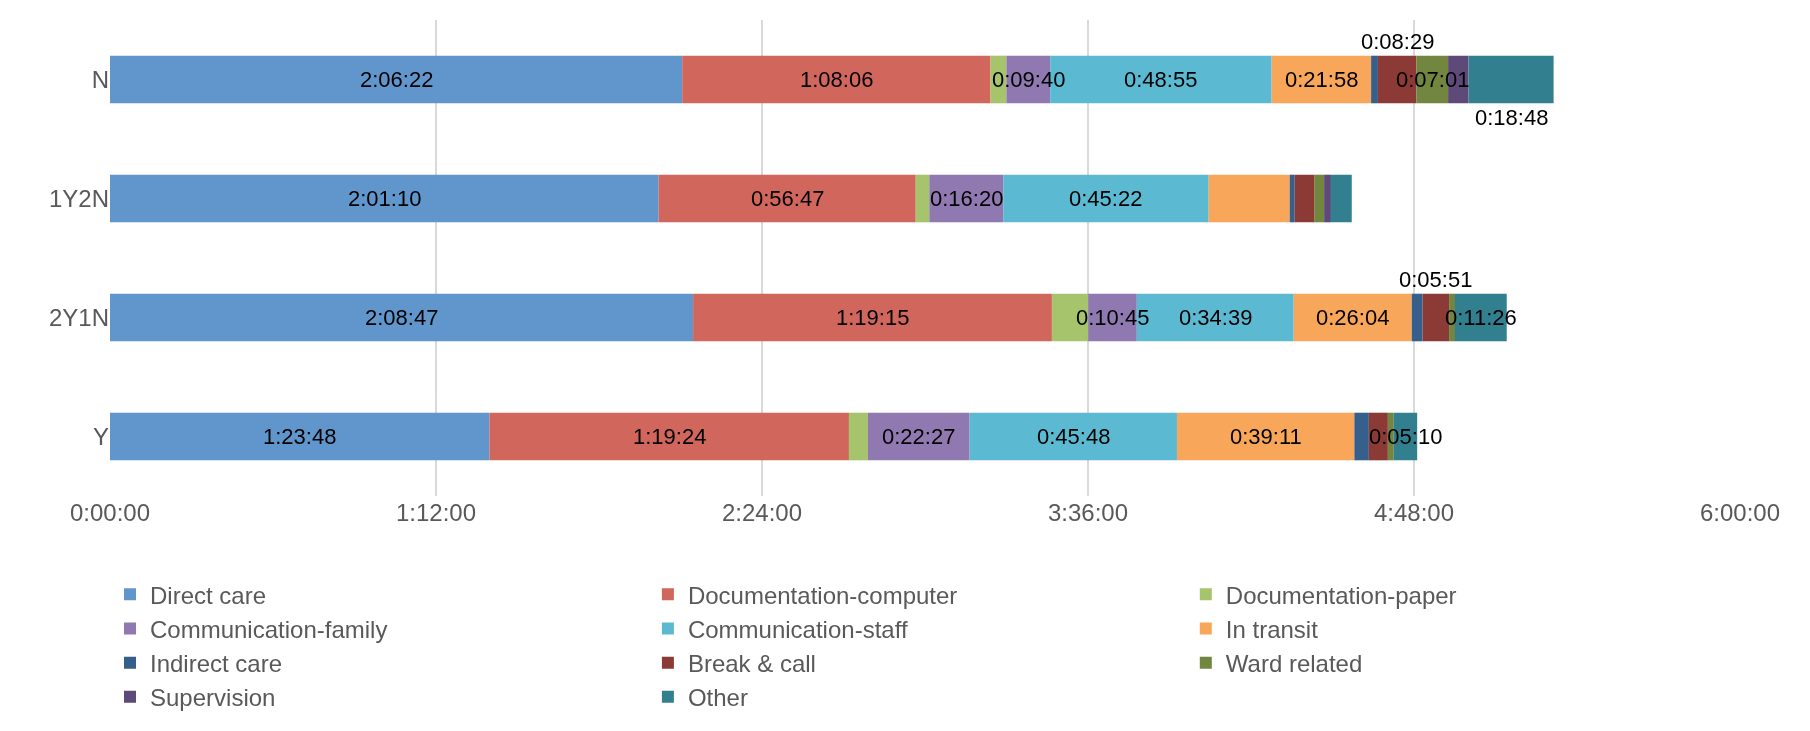 This screenshot has height=731, width=1810. Describe the element at coordinates (967, 198) in the screenshot. I see `data-label: 0:16:20` at that location.